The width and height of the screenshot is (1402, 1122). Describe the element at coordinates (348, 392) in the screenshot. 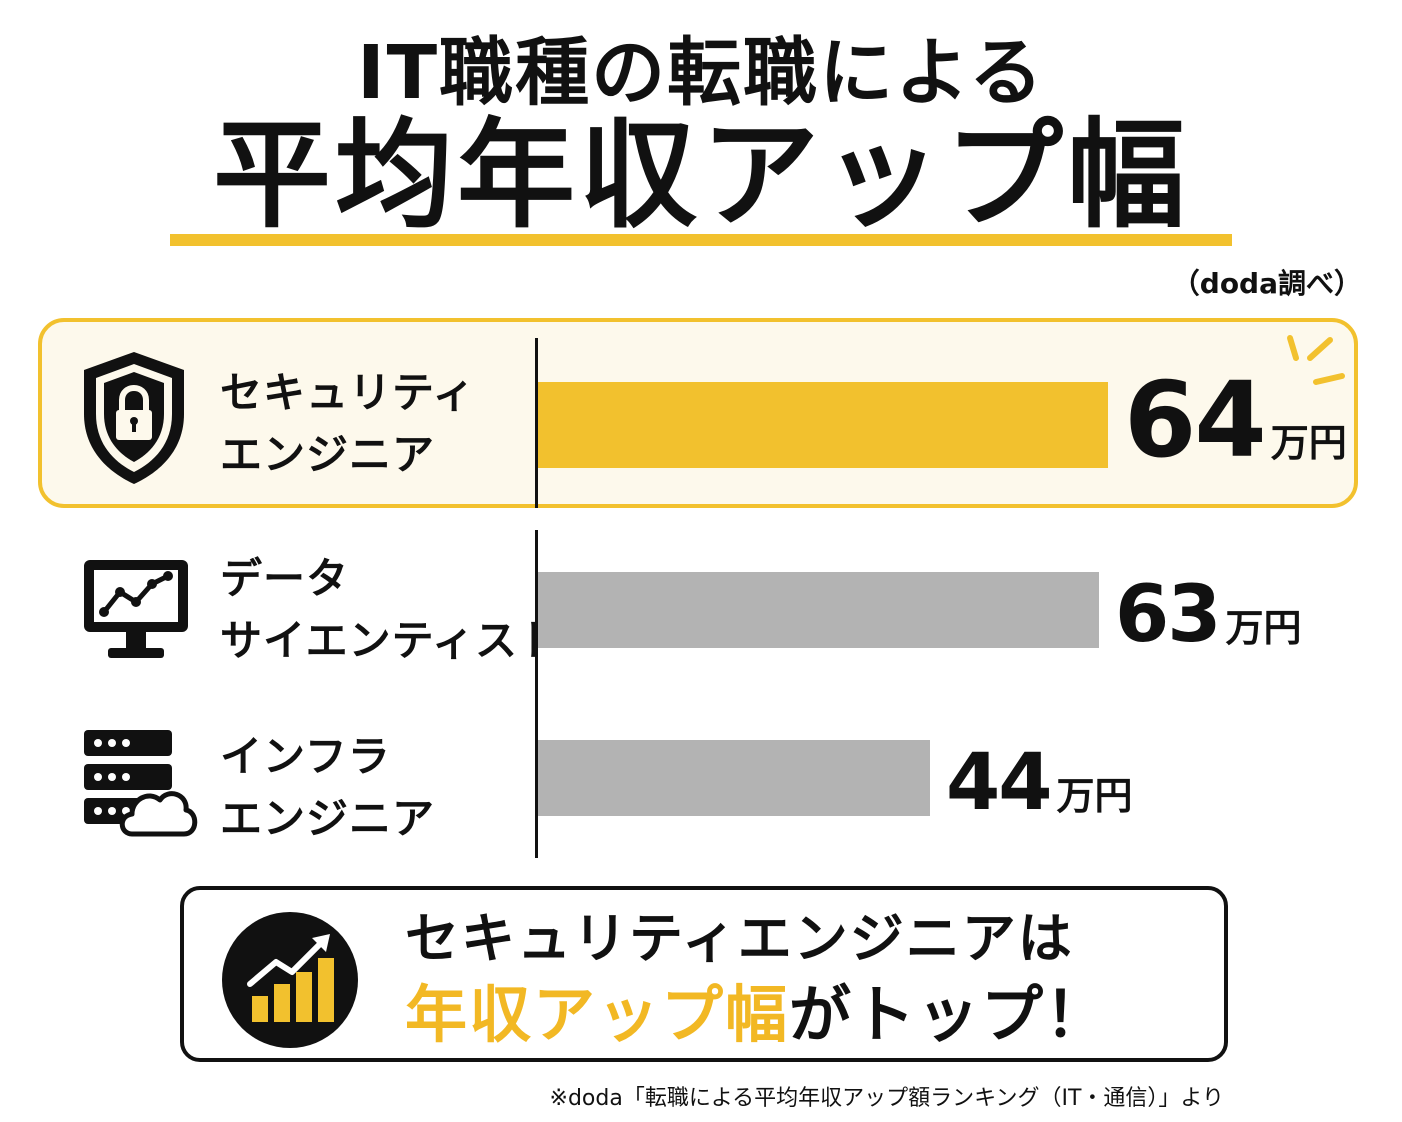

I see `row-label-line1: セキュリティ` at that location.